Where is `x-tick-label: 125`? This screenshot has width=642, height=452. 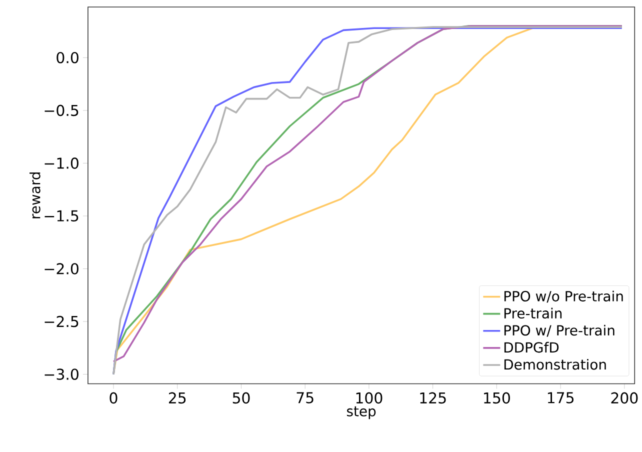
x-tick-label: 125 is located at coordinates (433, 398).